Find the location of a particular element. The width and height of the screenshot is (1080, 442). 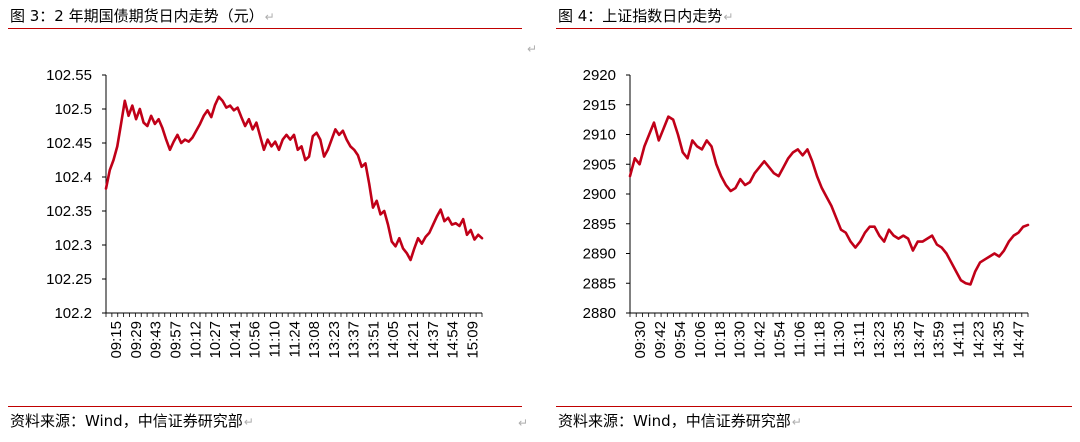

x-tick-label: 10:41 is located at coordinates (235, 340).